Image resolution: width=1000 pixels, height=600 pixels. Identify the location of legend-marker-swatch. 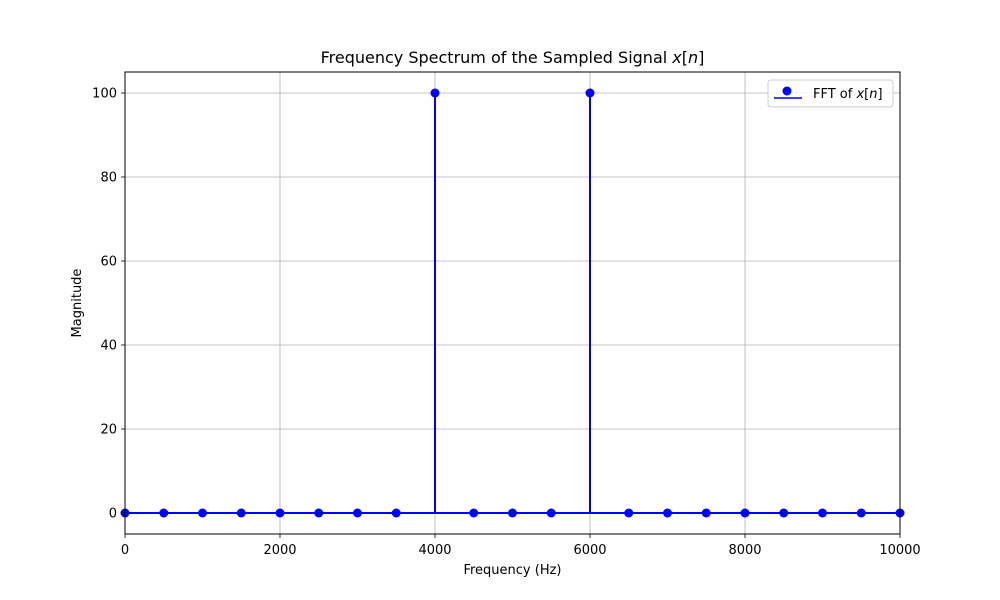
(787, 91).